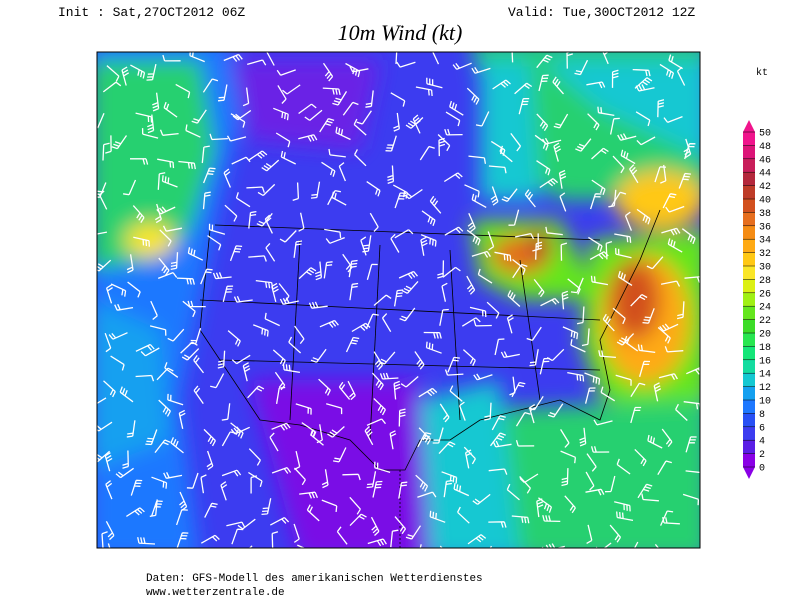 This screenshot has height=600, width=800. What do you see at coordinates (765, 214) in the screenshot?
I see `colorbar-label: 38` at bounding box center [765, 214].